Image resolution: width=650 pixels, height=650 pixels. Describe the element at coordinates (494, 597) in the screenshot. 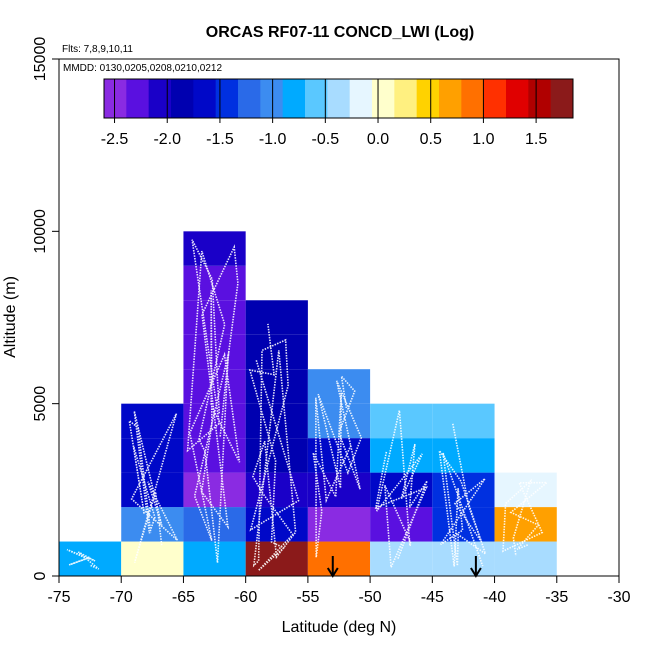

I see `x-tick-label: -40` at that location.